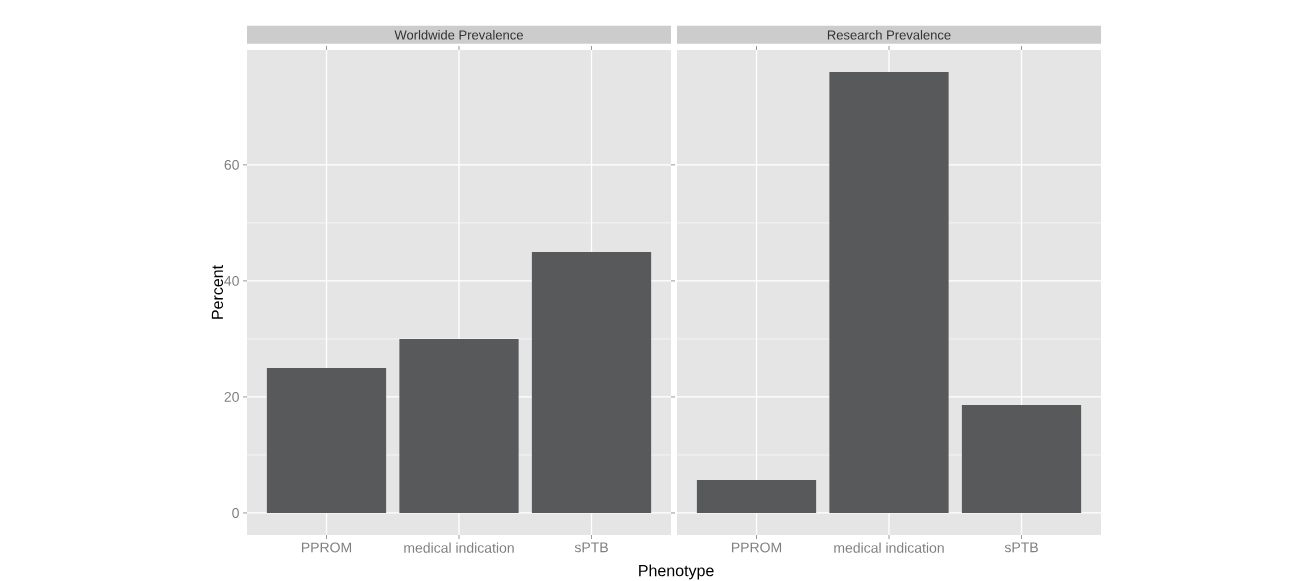 This screenshot has width=1290, height=581. Describe the element at coordinates (231, 280) in the screenshot. I see `y-tick-label: 40` at that location.